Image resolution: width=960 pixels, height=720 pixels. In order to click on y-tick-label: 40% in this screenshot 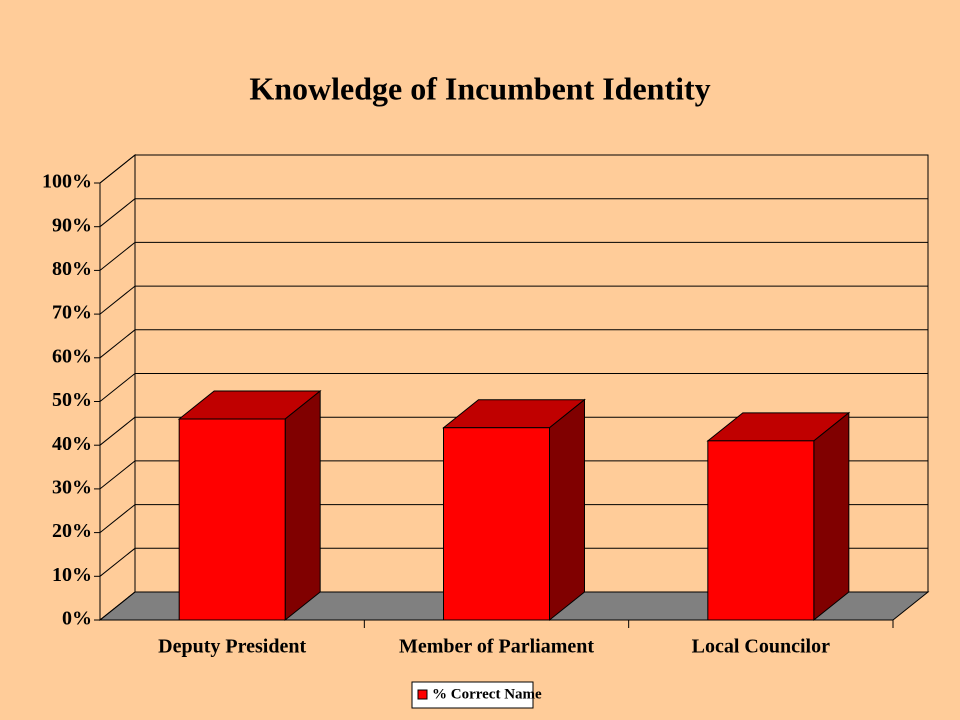, I will do `click(72, 444)`.